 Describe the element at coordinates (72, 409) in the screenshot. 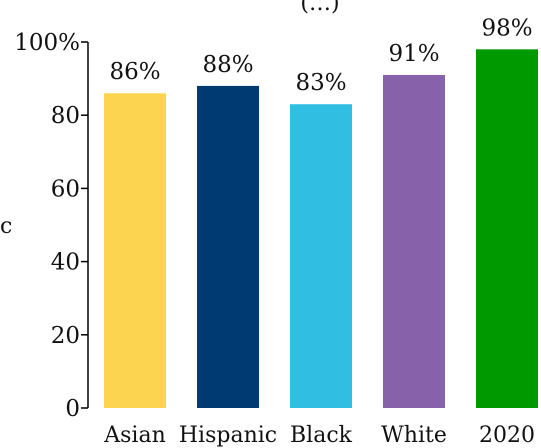

I see `y-tick-label: 0` at that location.